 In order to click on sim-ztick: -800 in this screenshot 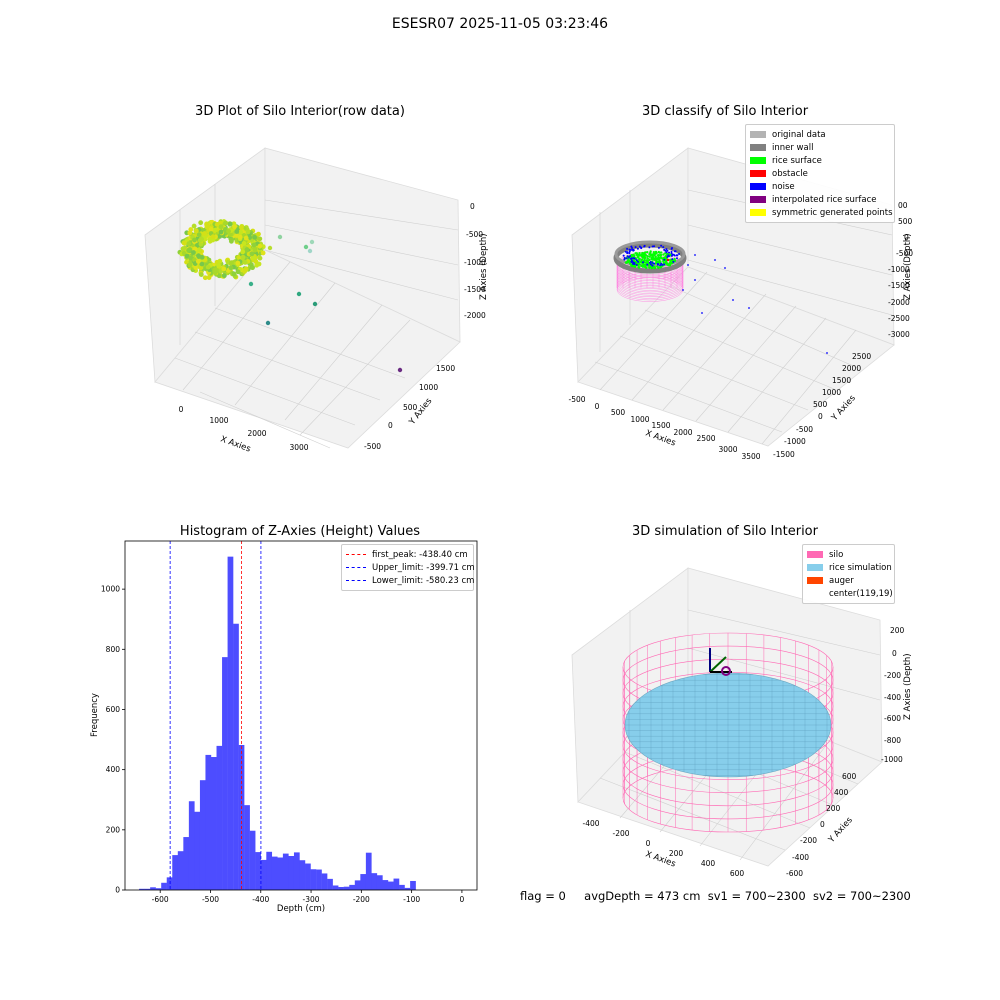, I will do `click(892, 740)`.